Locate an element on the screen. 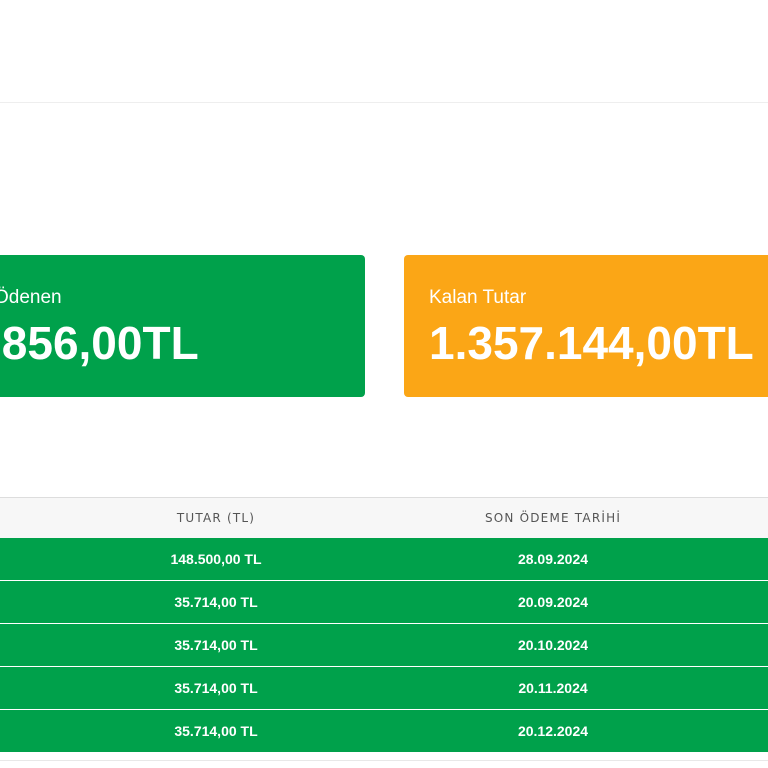 This screenshot has width=768, height=768. remaining-amount-label: Kalan Tutar is located at coordinates (478, 297).